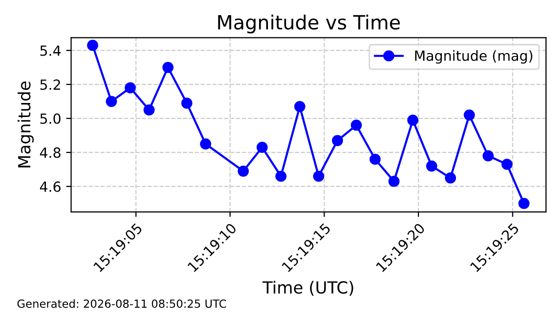 Image resolution: width=560 pixels, height=314 pixels. I want to click on y-tick-label: 5.0, so click(50, 118).